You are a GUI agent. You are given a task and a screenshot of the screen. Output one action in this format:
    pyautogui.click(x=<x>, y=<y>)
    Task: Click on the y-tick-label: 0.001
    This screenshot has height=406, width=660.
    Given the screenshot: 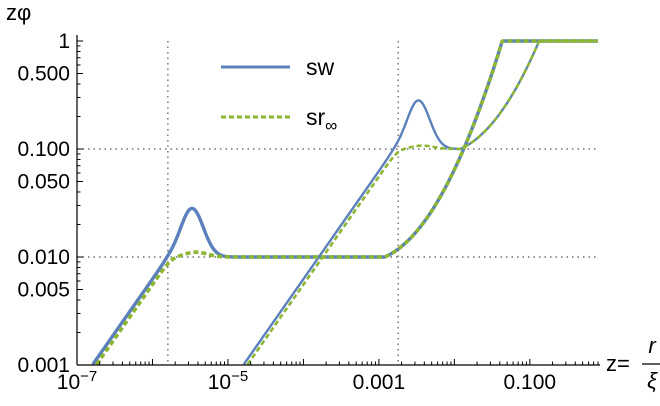 What is the action you would take?
    pyautogui.click(x=43, y=365)
    